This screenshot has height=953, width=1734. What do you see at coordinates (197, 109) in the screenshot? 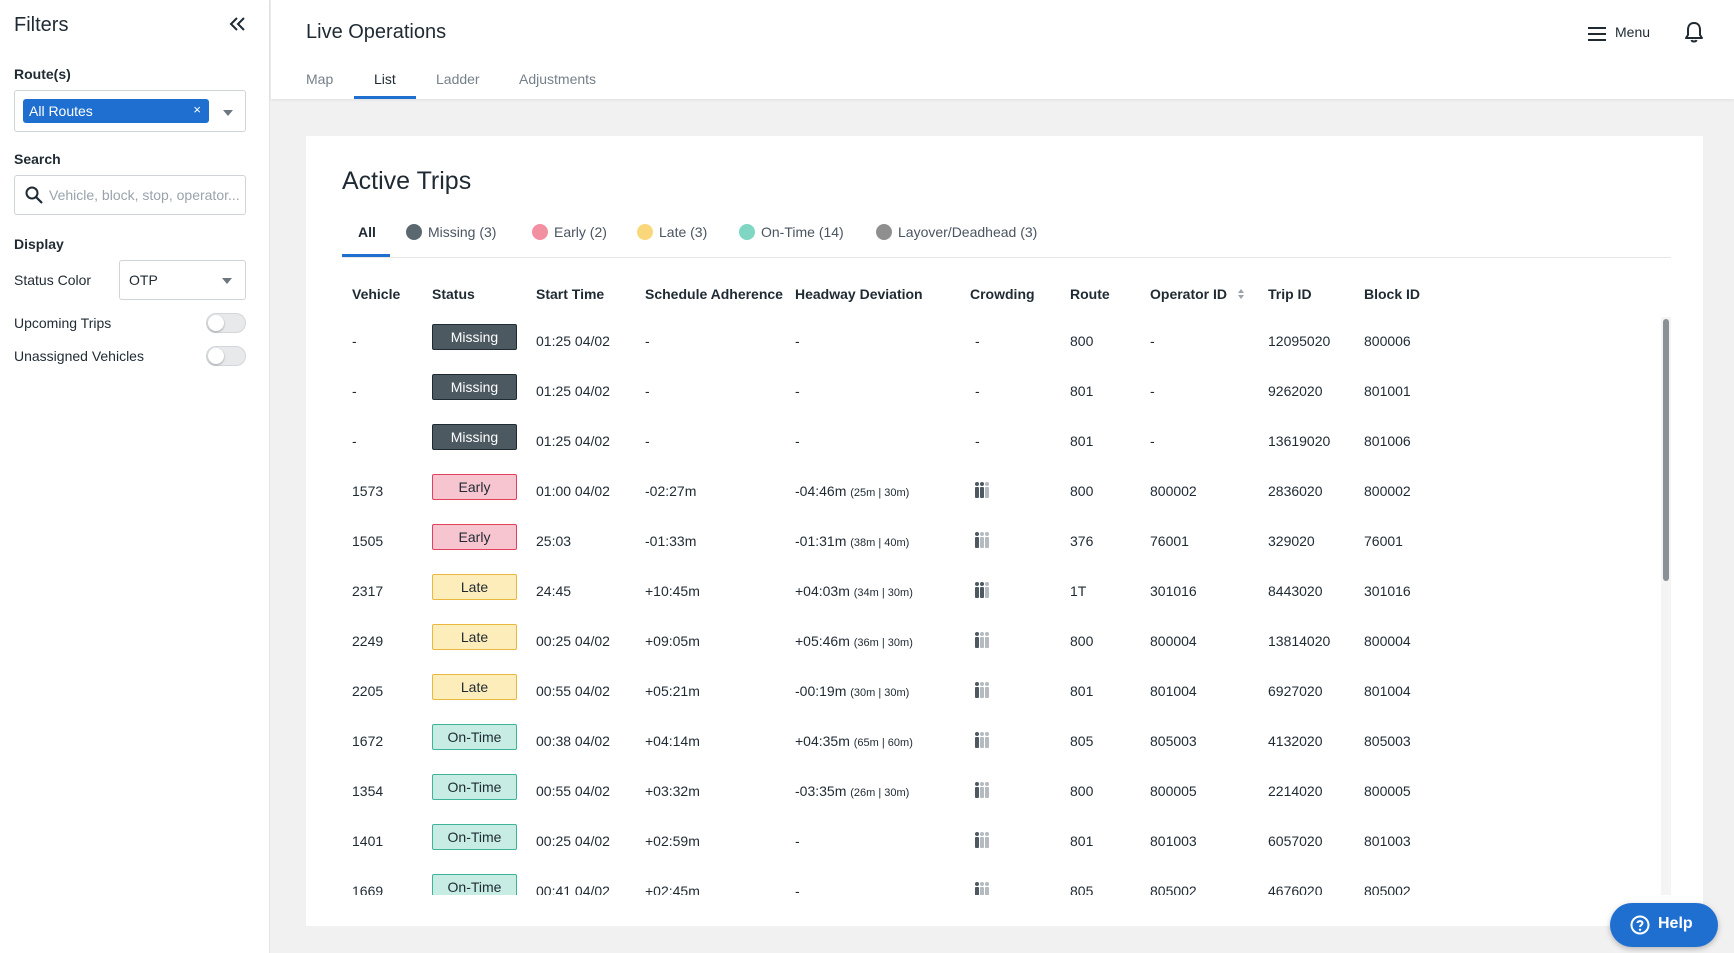
I see `remove-chip-button: ×` at bounding box center [197, 109].